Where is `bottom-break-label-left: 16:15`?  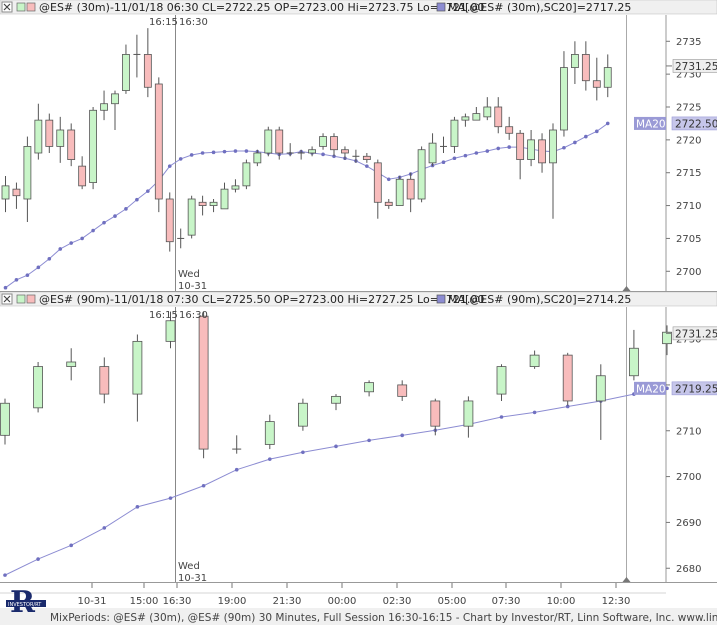 bottom-break-label-left: 16:15 is located at coordinates (163, 315).